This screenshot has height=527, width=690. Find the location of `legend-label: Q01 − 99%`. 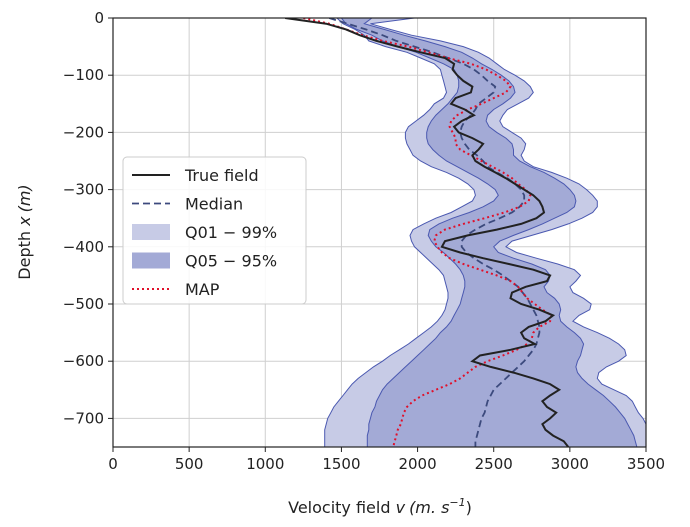

legend-label: Q01 − 99% is located at coordinates (231, 232).